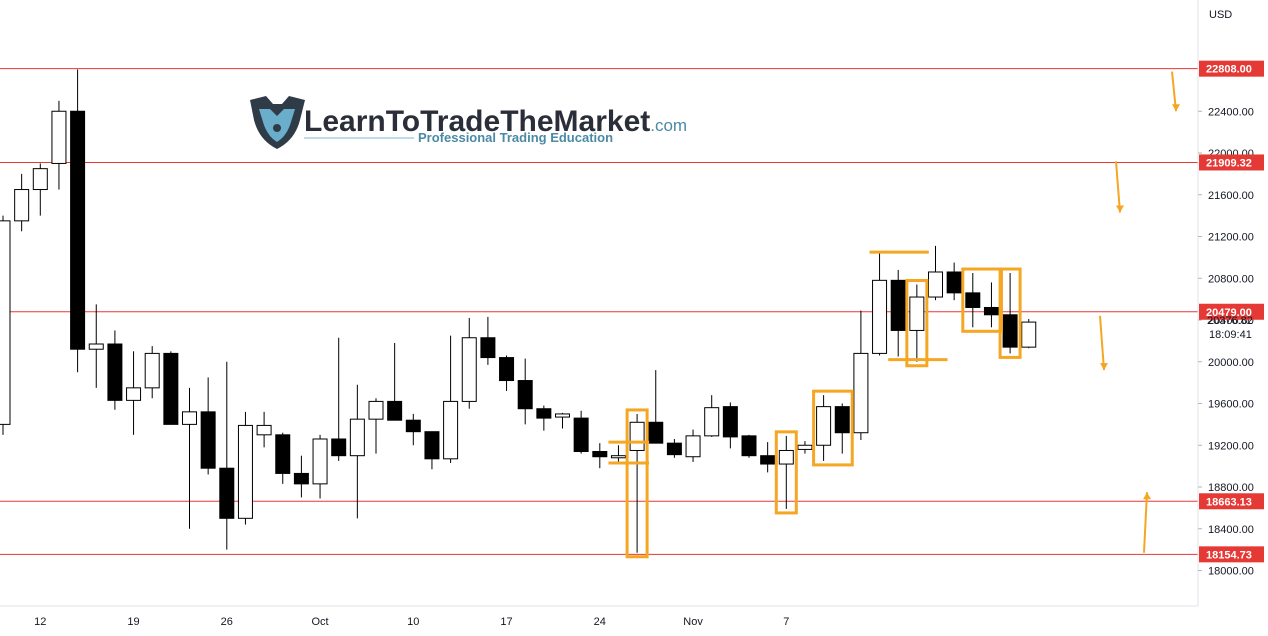 The width and height of the screenshot is (1268, 636). I want to click on x-tick-label: Oct, so click(319, 622).